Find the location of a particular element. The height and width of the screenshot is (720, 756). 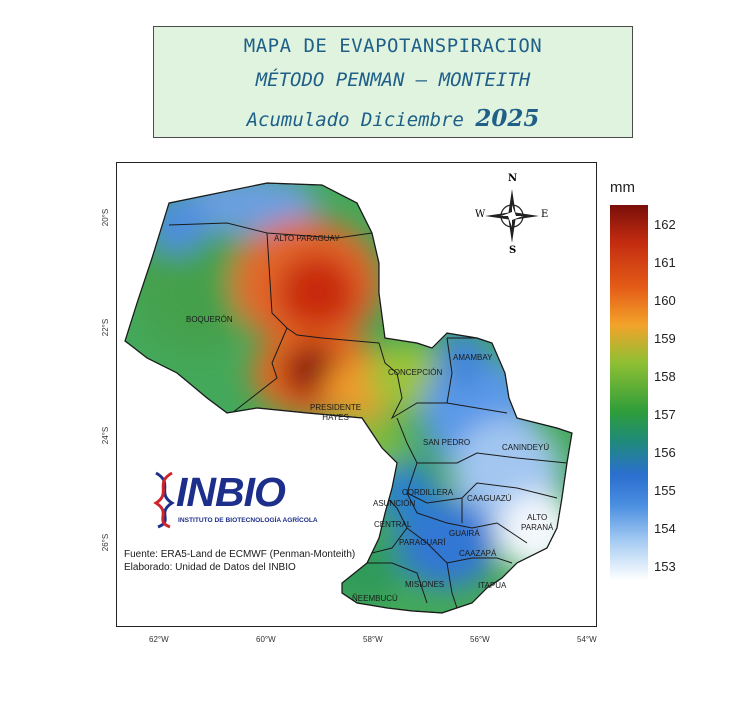

dept-label-alto-paraguay: ALTO PARAGUAY is located at coordinates (307, 238).